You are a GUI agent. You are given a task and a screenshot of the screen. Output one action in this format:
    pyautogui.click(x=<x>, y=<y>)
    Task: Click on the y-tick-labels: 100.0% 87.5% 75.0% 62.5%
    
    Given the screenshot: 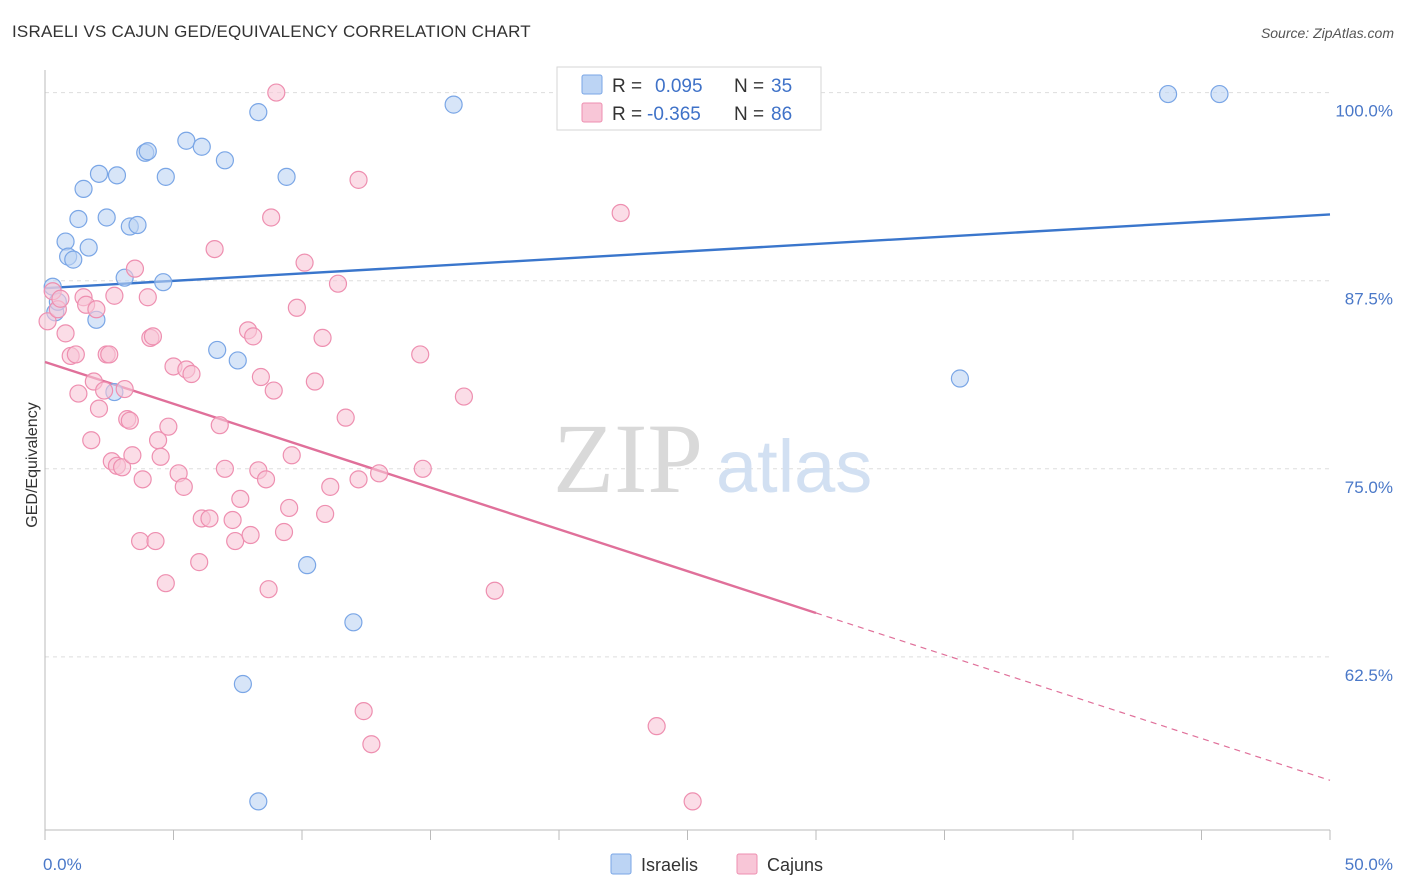 What is the action you would take?
    pyautogui.click(x=1364, y=393)
    